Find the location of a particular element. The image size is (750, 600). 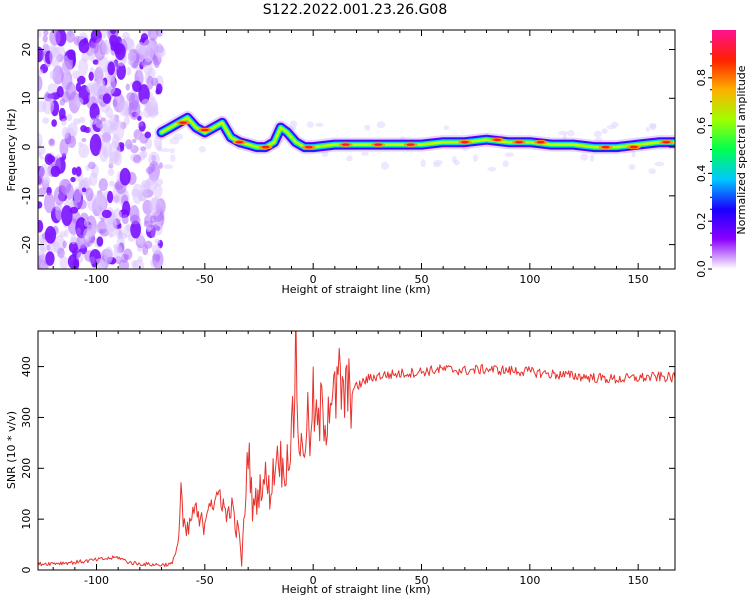

colorbar-tick-label: 0.6 is located at coordinates (701, 126).